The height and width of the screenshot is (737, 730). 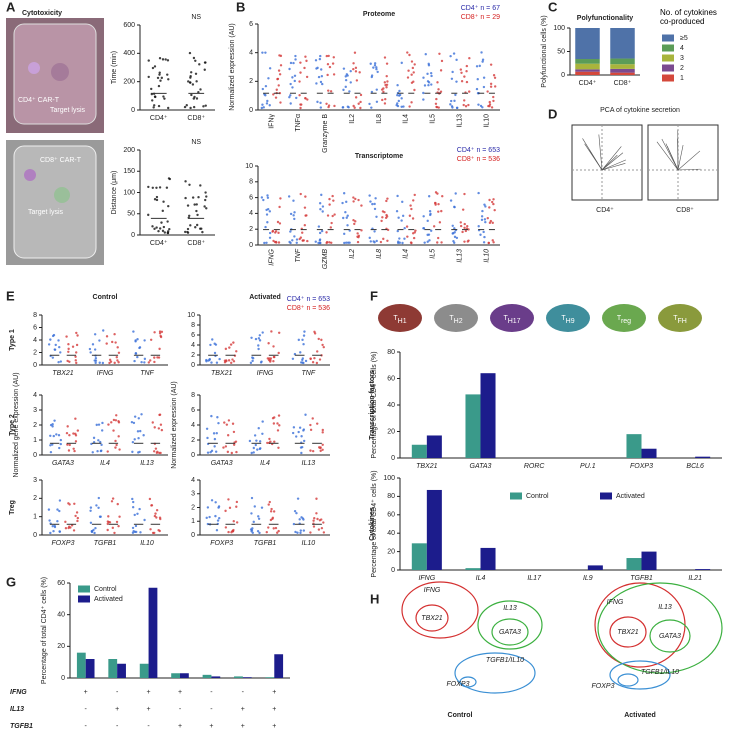 What do you see at coordinates (221, 543) in the screenshot?
I see `x-tick-label: FOXP3` at bounding box center [221, 543].